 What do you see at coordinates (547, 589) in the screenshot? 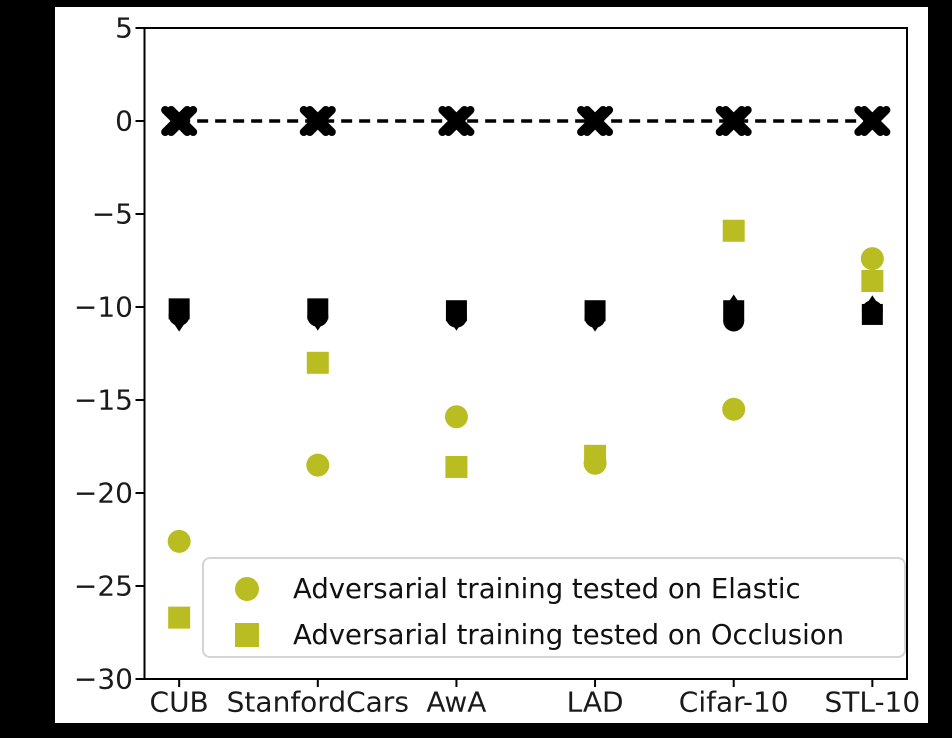
I see `legend-entry-label: Adversarial training tested on Elastic` at bounding box center [547, 589].